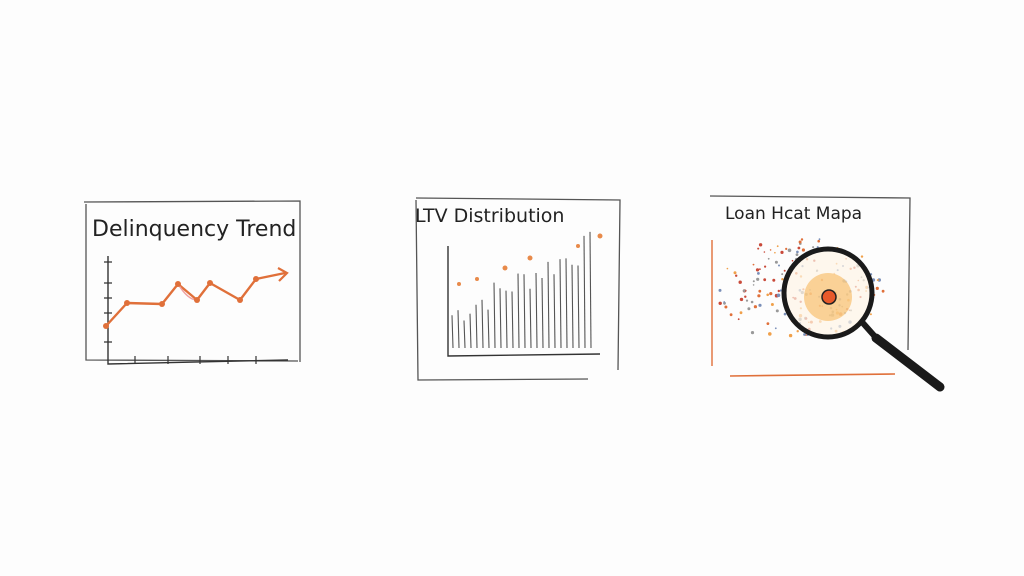 The height and width of the screenshot is (576, 1024). I want to click on trend-points, so click(181, 302).